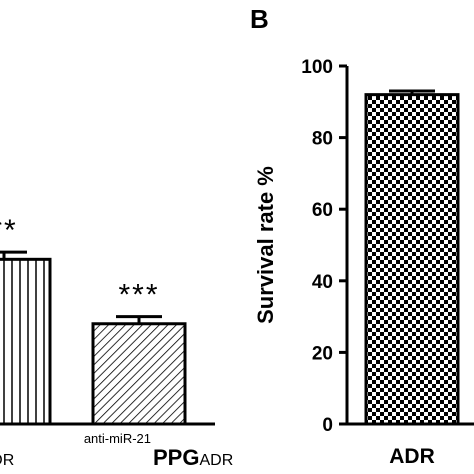 The width and height of the screenshot is (474, 474). I want to click on y-tick-label: 60, so click(322, 210).